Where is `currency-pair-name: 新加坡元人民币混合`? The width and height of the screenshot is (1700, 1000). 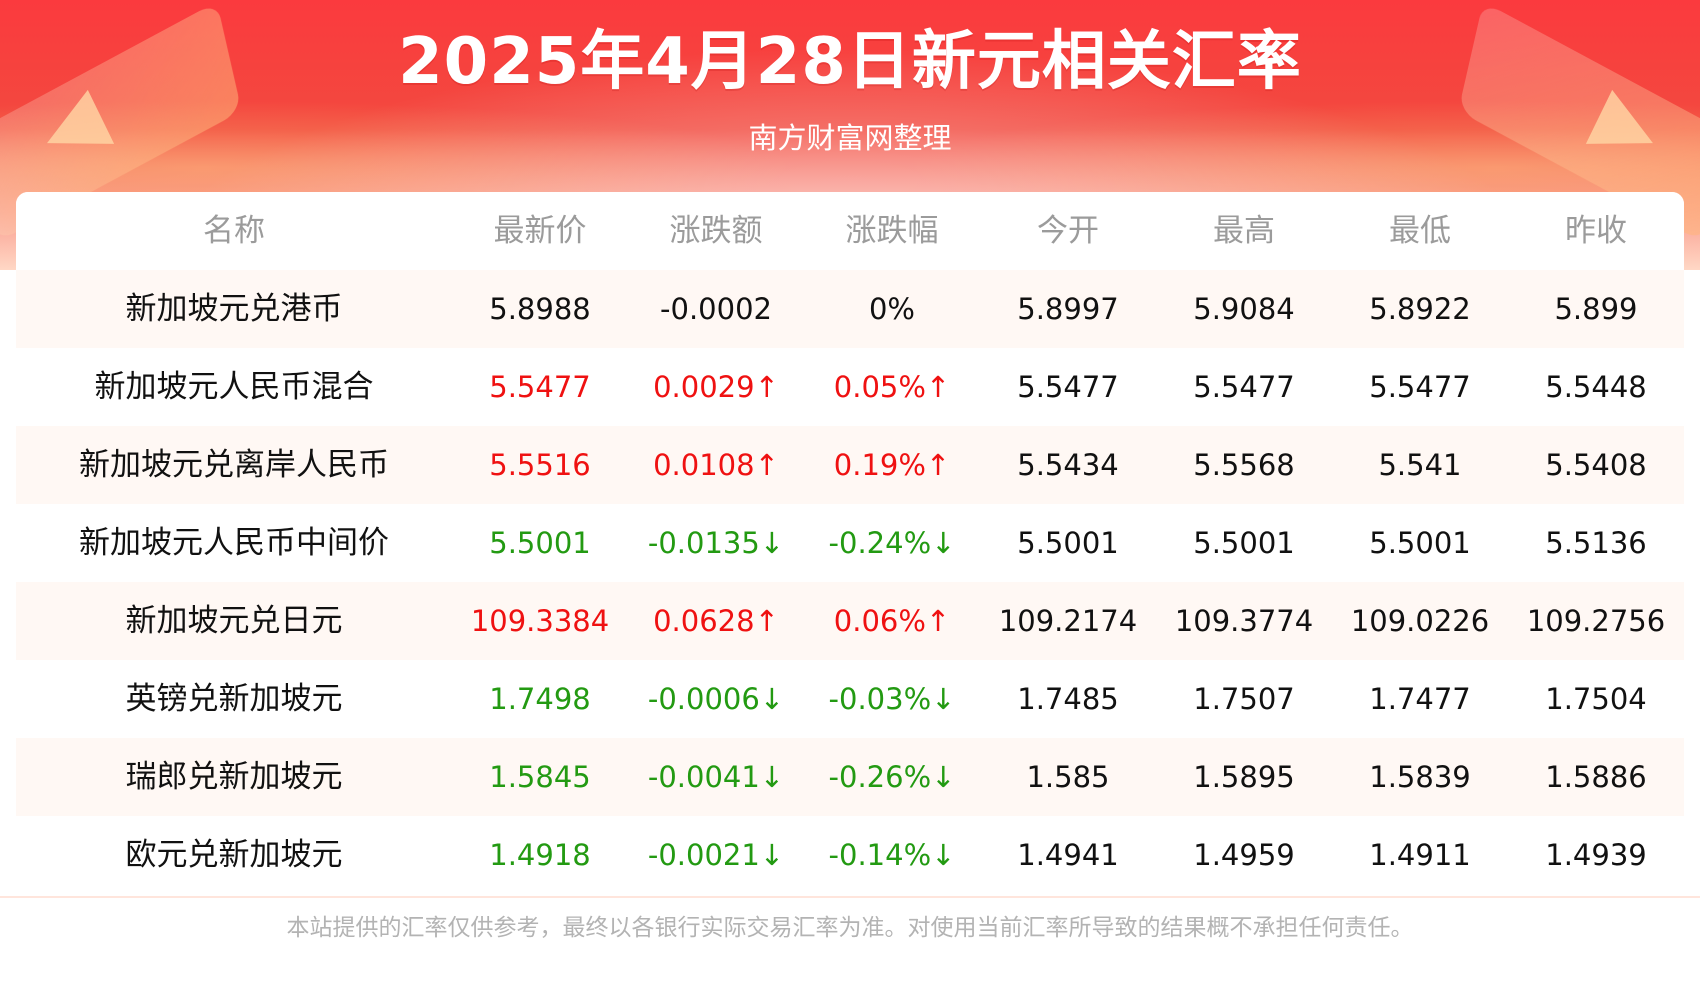 currency-pair-name: 新加坡元人民币混合 is located at coordinates (234, 387).